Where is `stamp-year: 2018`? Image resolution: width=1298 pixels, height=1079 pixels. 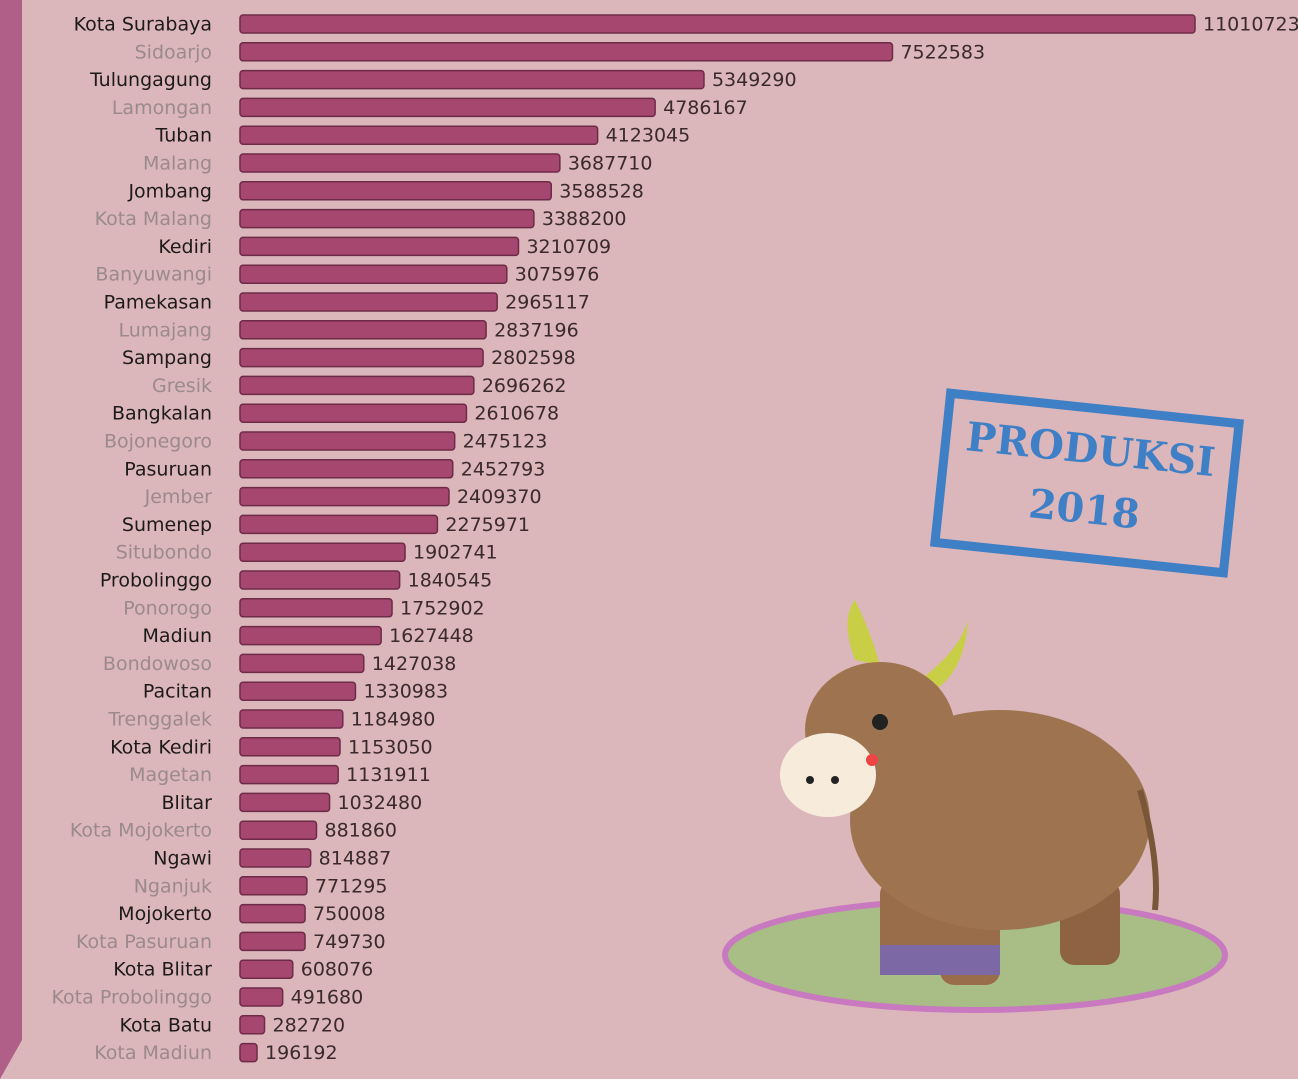 stamp-year: 2018 is located at coordinates (1084, 509).